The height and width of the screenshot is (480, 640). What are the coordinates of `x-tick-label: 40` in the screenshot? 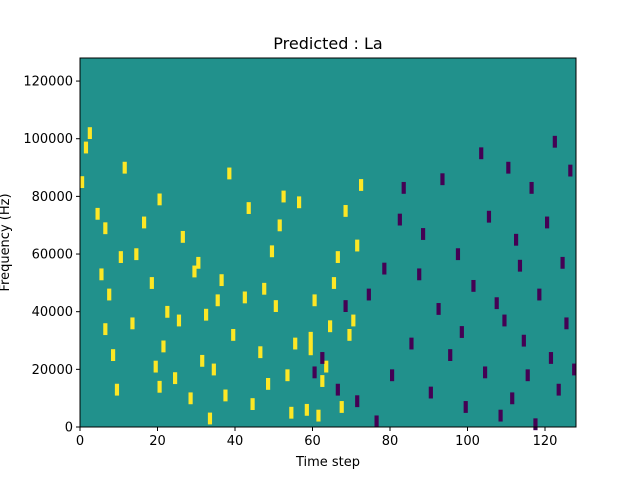 It's located at (235, 441).